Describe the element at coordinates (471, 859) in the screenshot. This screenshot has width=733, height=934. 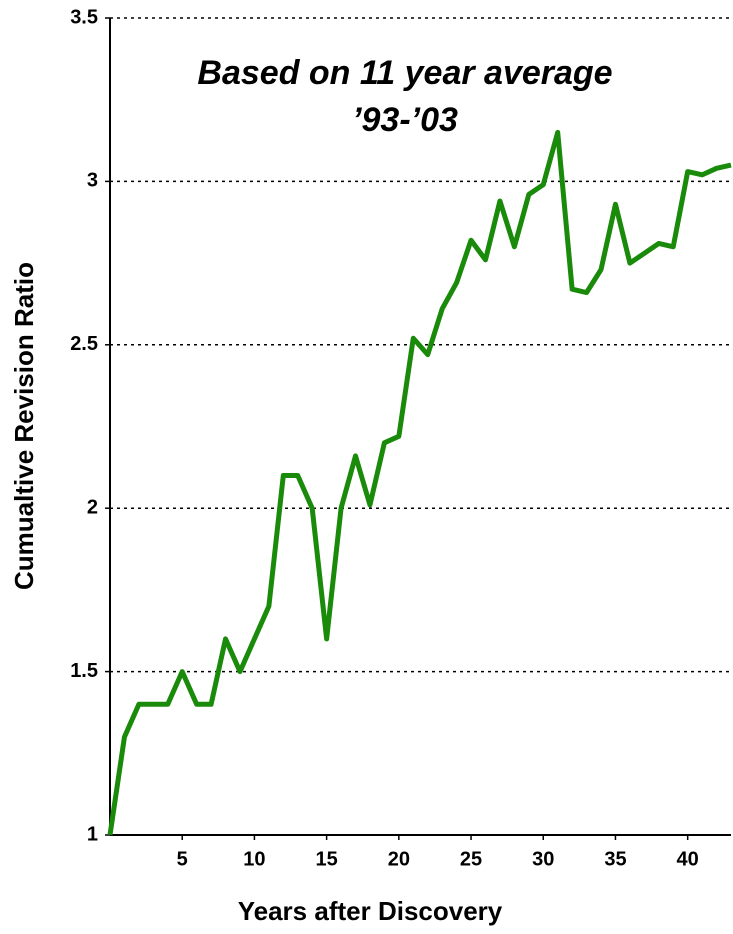
I see `x-tick-label: 25` at that location.